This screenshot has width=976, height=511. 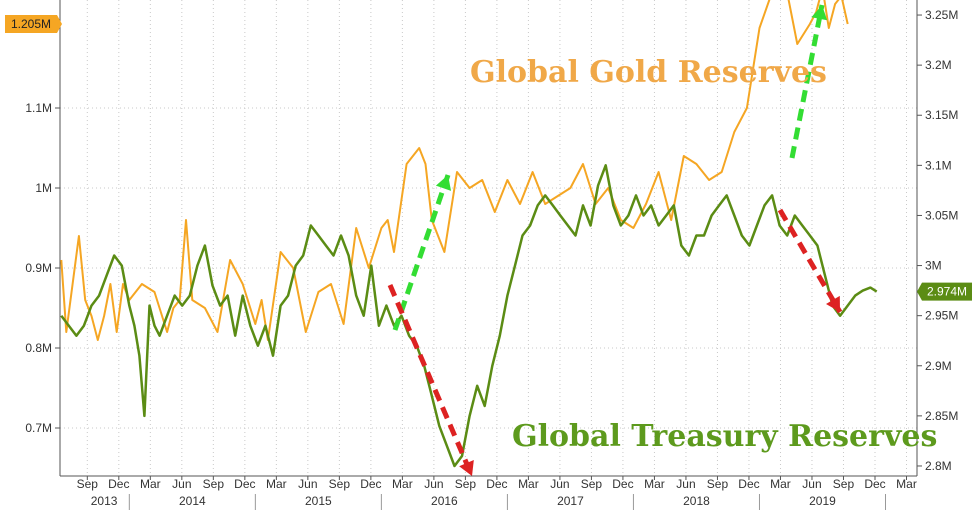 What do you see at coordinates (696, 501) in the screenshot?
I see `x-year-label: 2018` at bounding box center [696, 501].